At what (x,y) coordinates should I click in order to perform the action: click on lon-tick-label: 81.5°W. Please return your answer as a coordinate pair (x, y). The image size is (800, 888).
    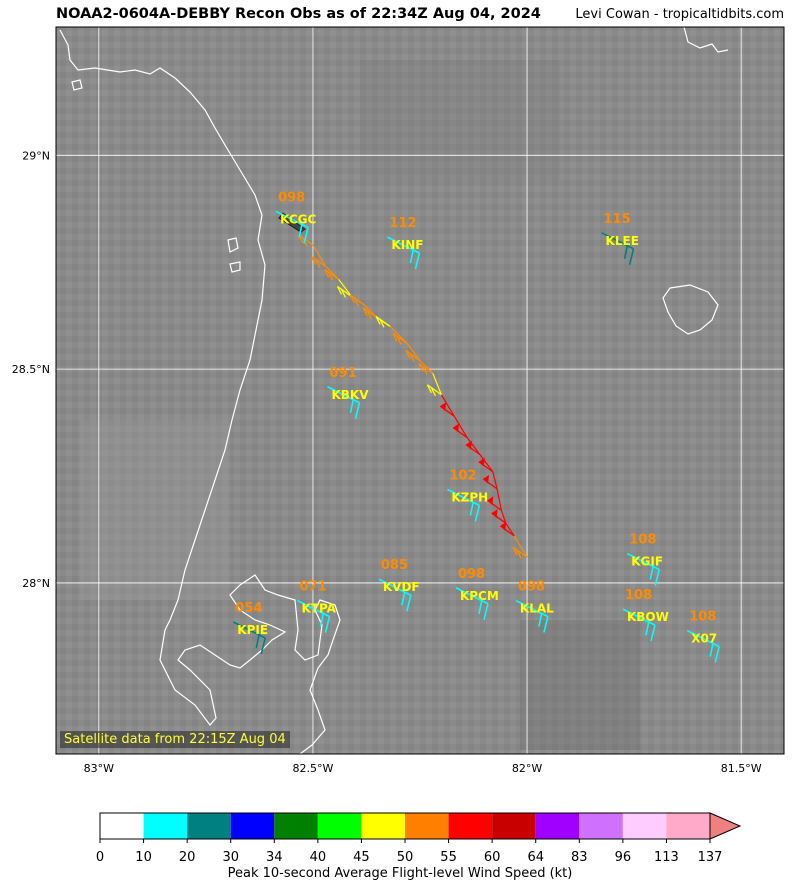
    Looking at the image, I should click on (741, 768).